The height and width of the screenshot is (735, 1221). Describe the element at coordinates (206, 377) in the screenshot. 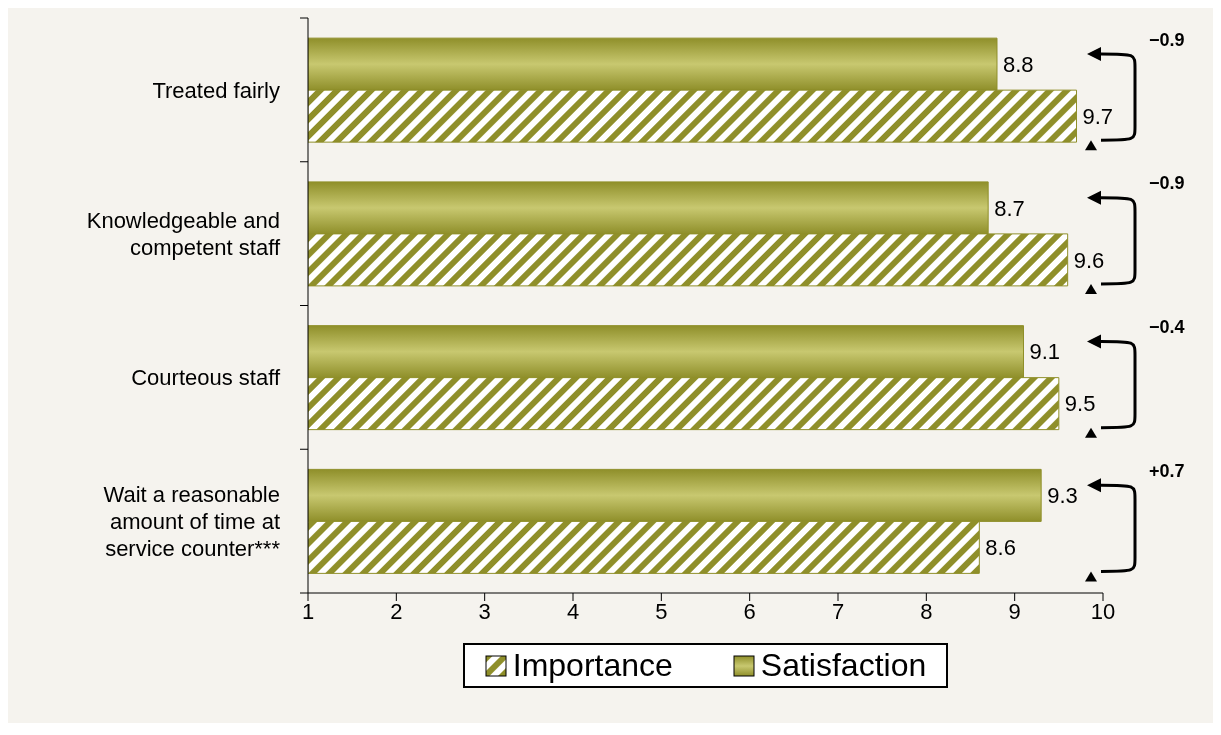

I see `y-tick-label: Courteous staff` at that location.